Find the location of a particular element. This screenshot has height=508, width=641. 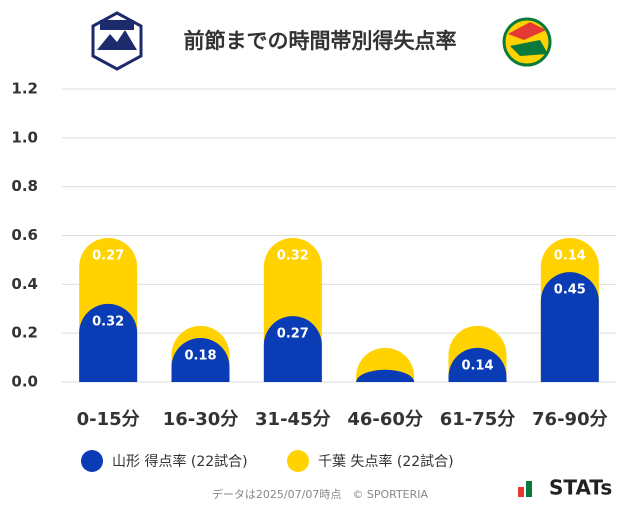

brand-logo: STATs is located at coordinates (565, 488).